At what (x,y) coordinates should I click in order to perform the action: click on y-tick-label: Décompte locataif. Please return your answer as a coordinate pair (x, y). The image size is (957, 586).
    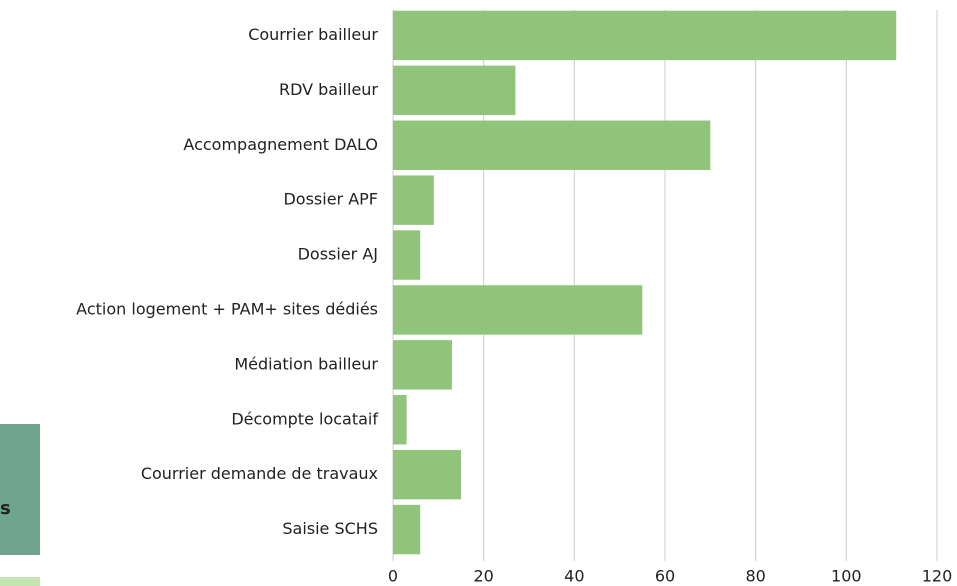
    Looking at the image, I should click on (304, 418).